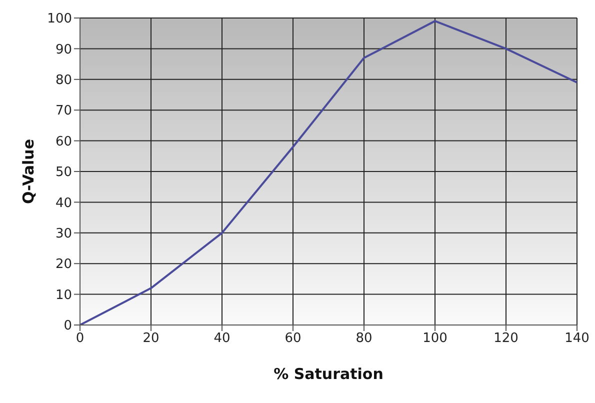  What do you see at coordinates (63, 111) in the screenshot?
I see `y-tick-label: 70` at bounding box center [63, 111].